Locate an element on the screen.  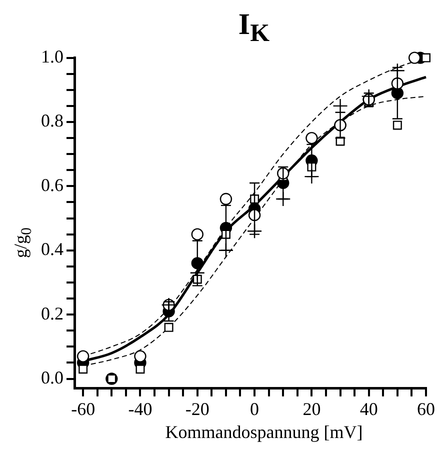
chart-title: I$_{K}$ is located at coordinates (254, 28).